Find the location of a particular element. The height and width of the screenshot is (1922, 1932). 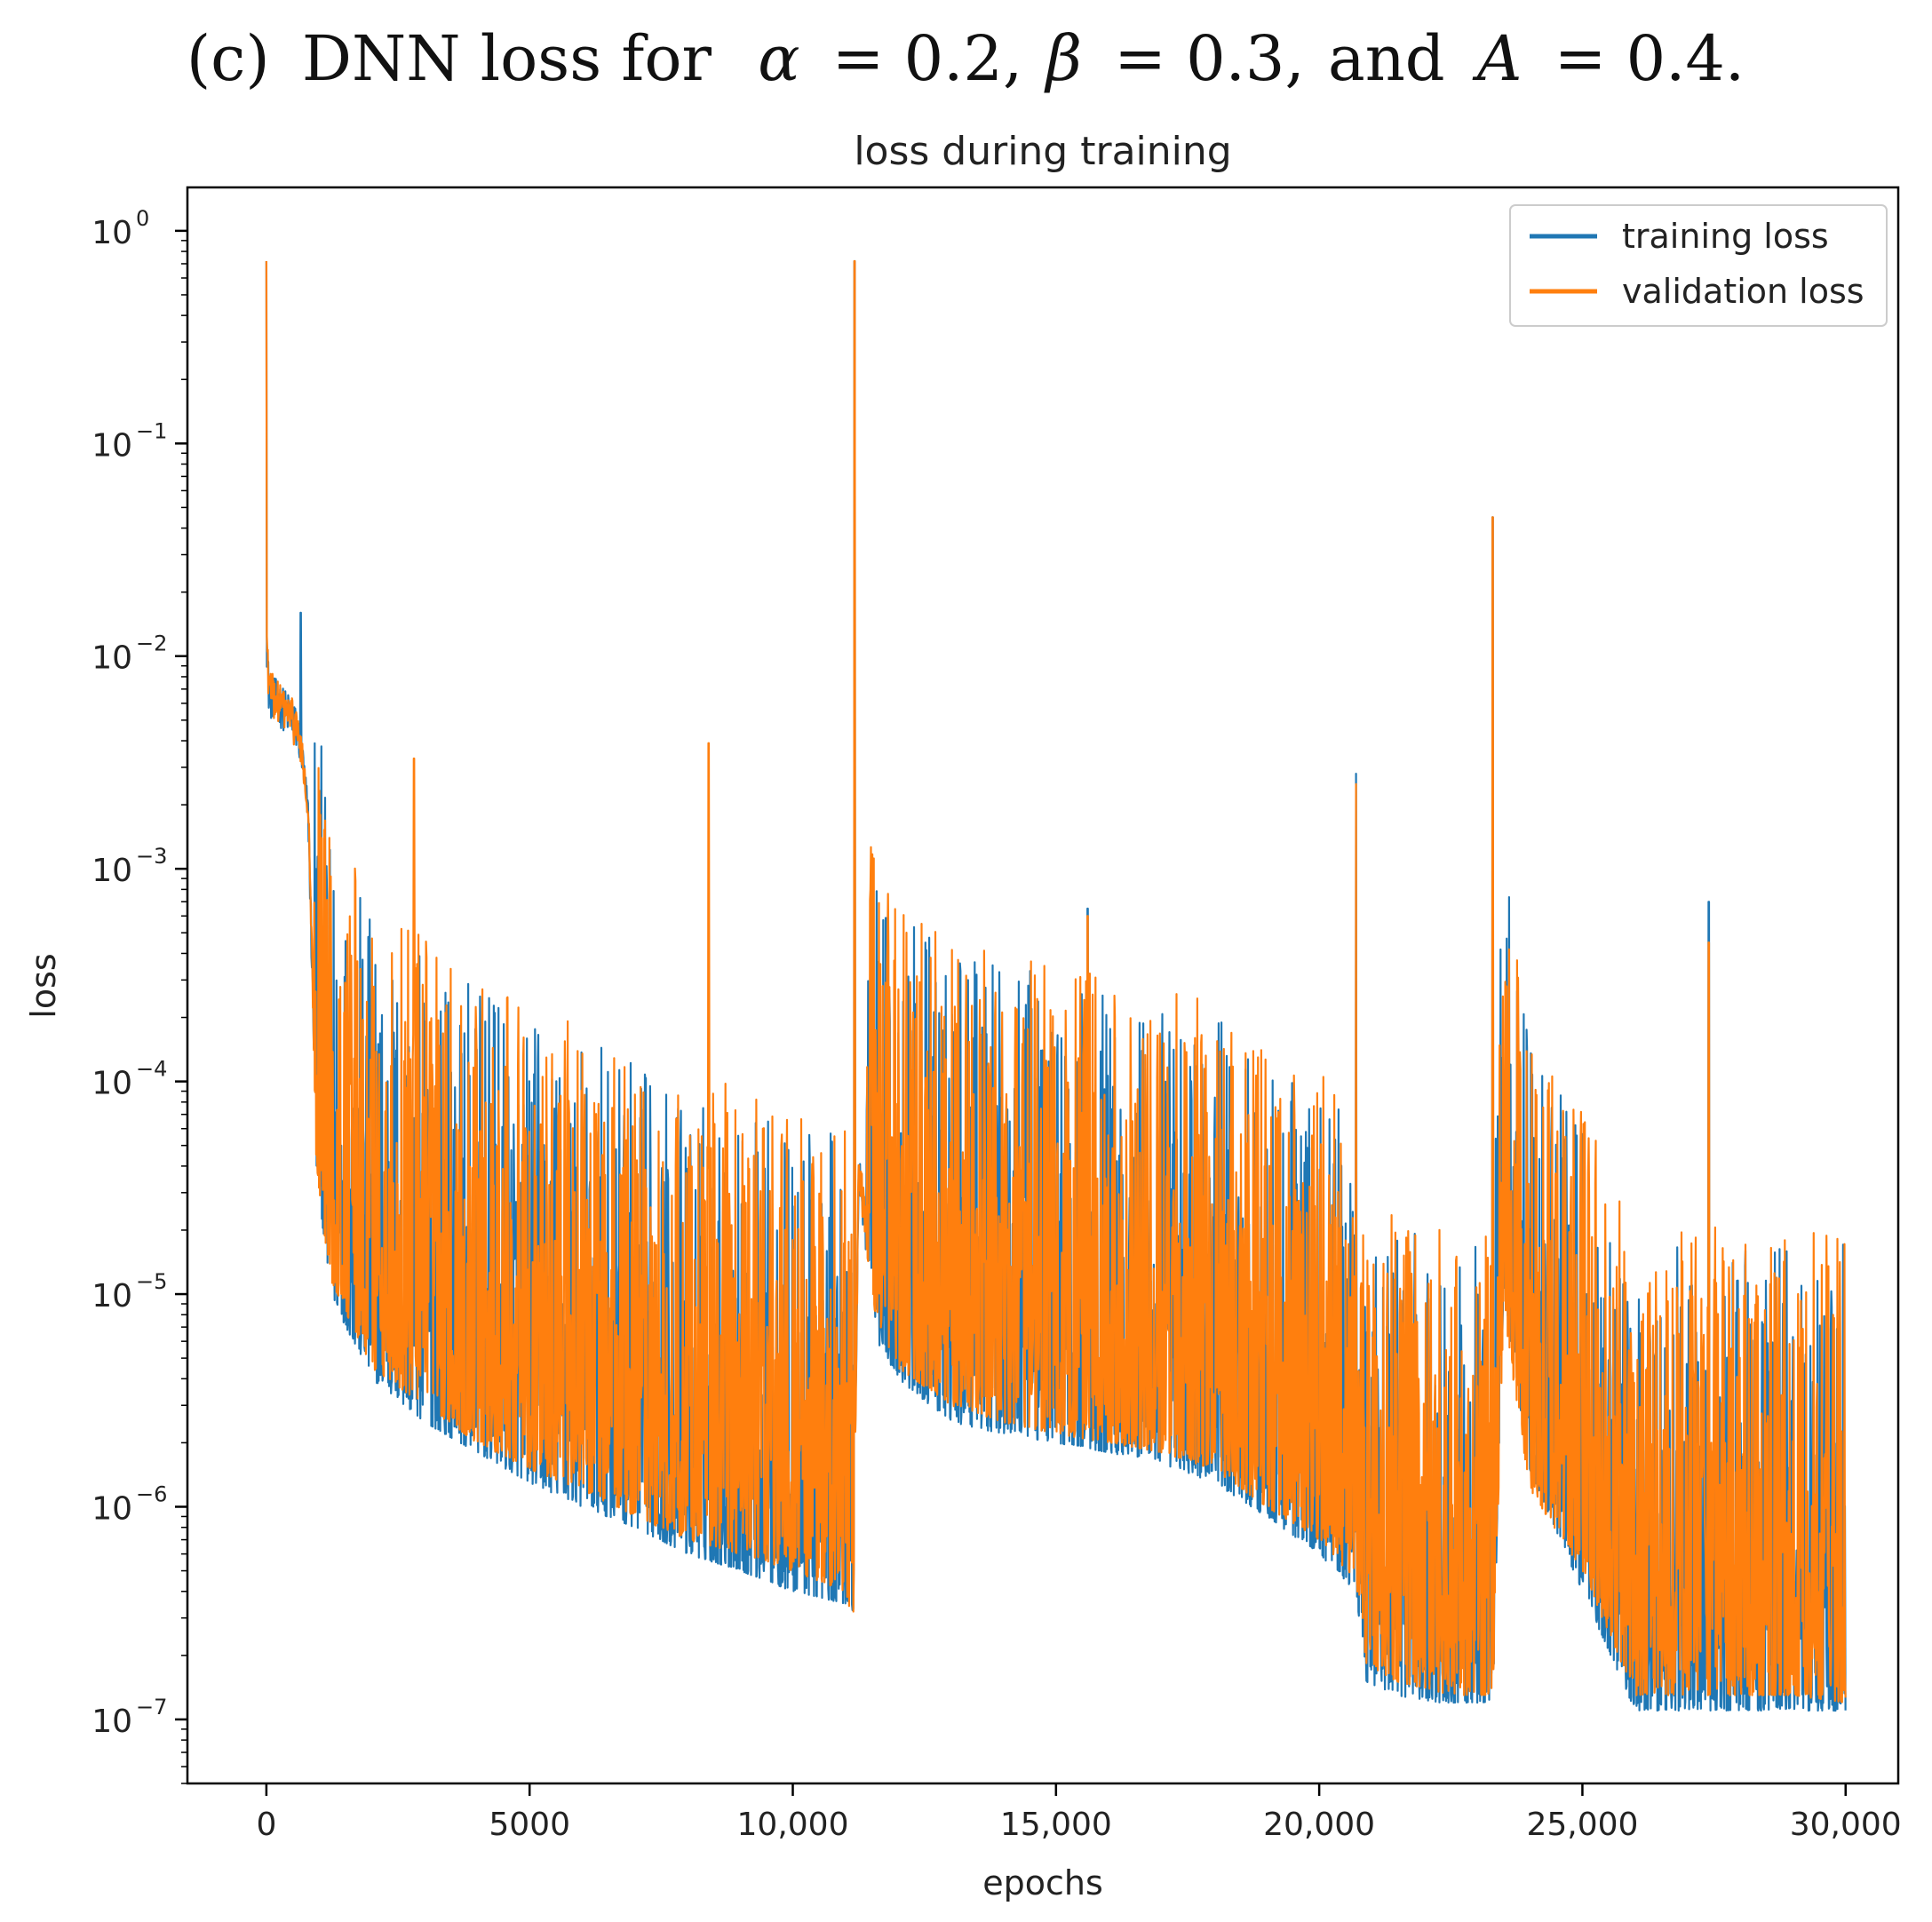

legend-label-validation: validation loss is located at coordinates (1743, 292).